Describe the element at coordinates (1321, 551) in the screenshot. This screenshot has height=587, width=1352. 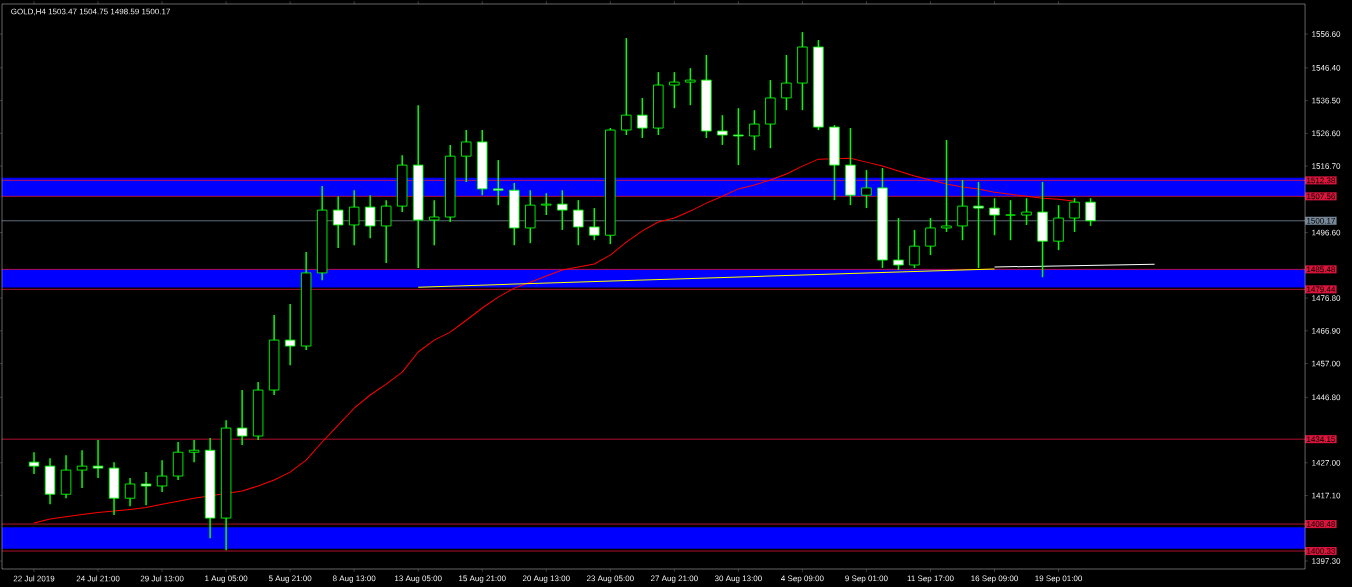
I see `ref-line-label: 1400.33` at that location.